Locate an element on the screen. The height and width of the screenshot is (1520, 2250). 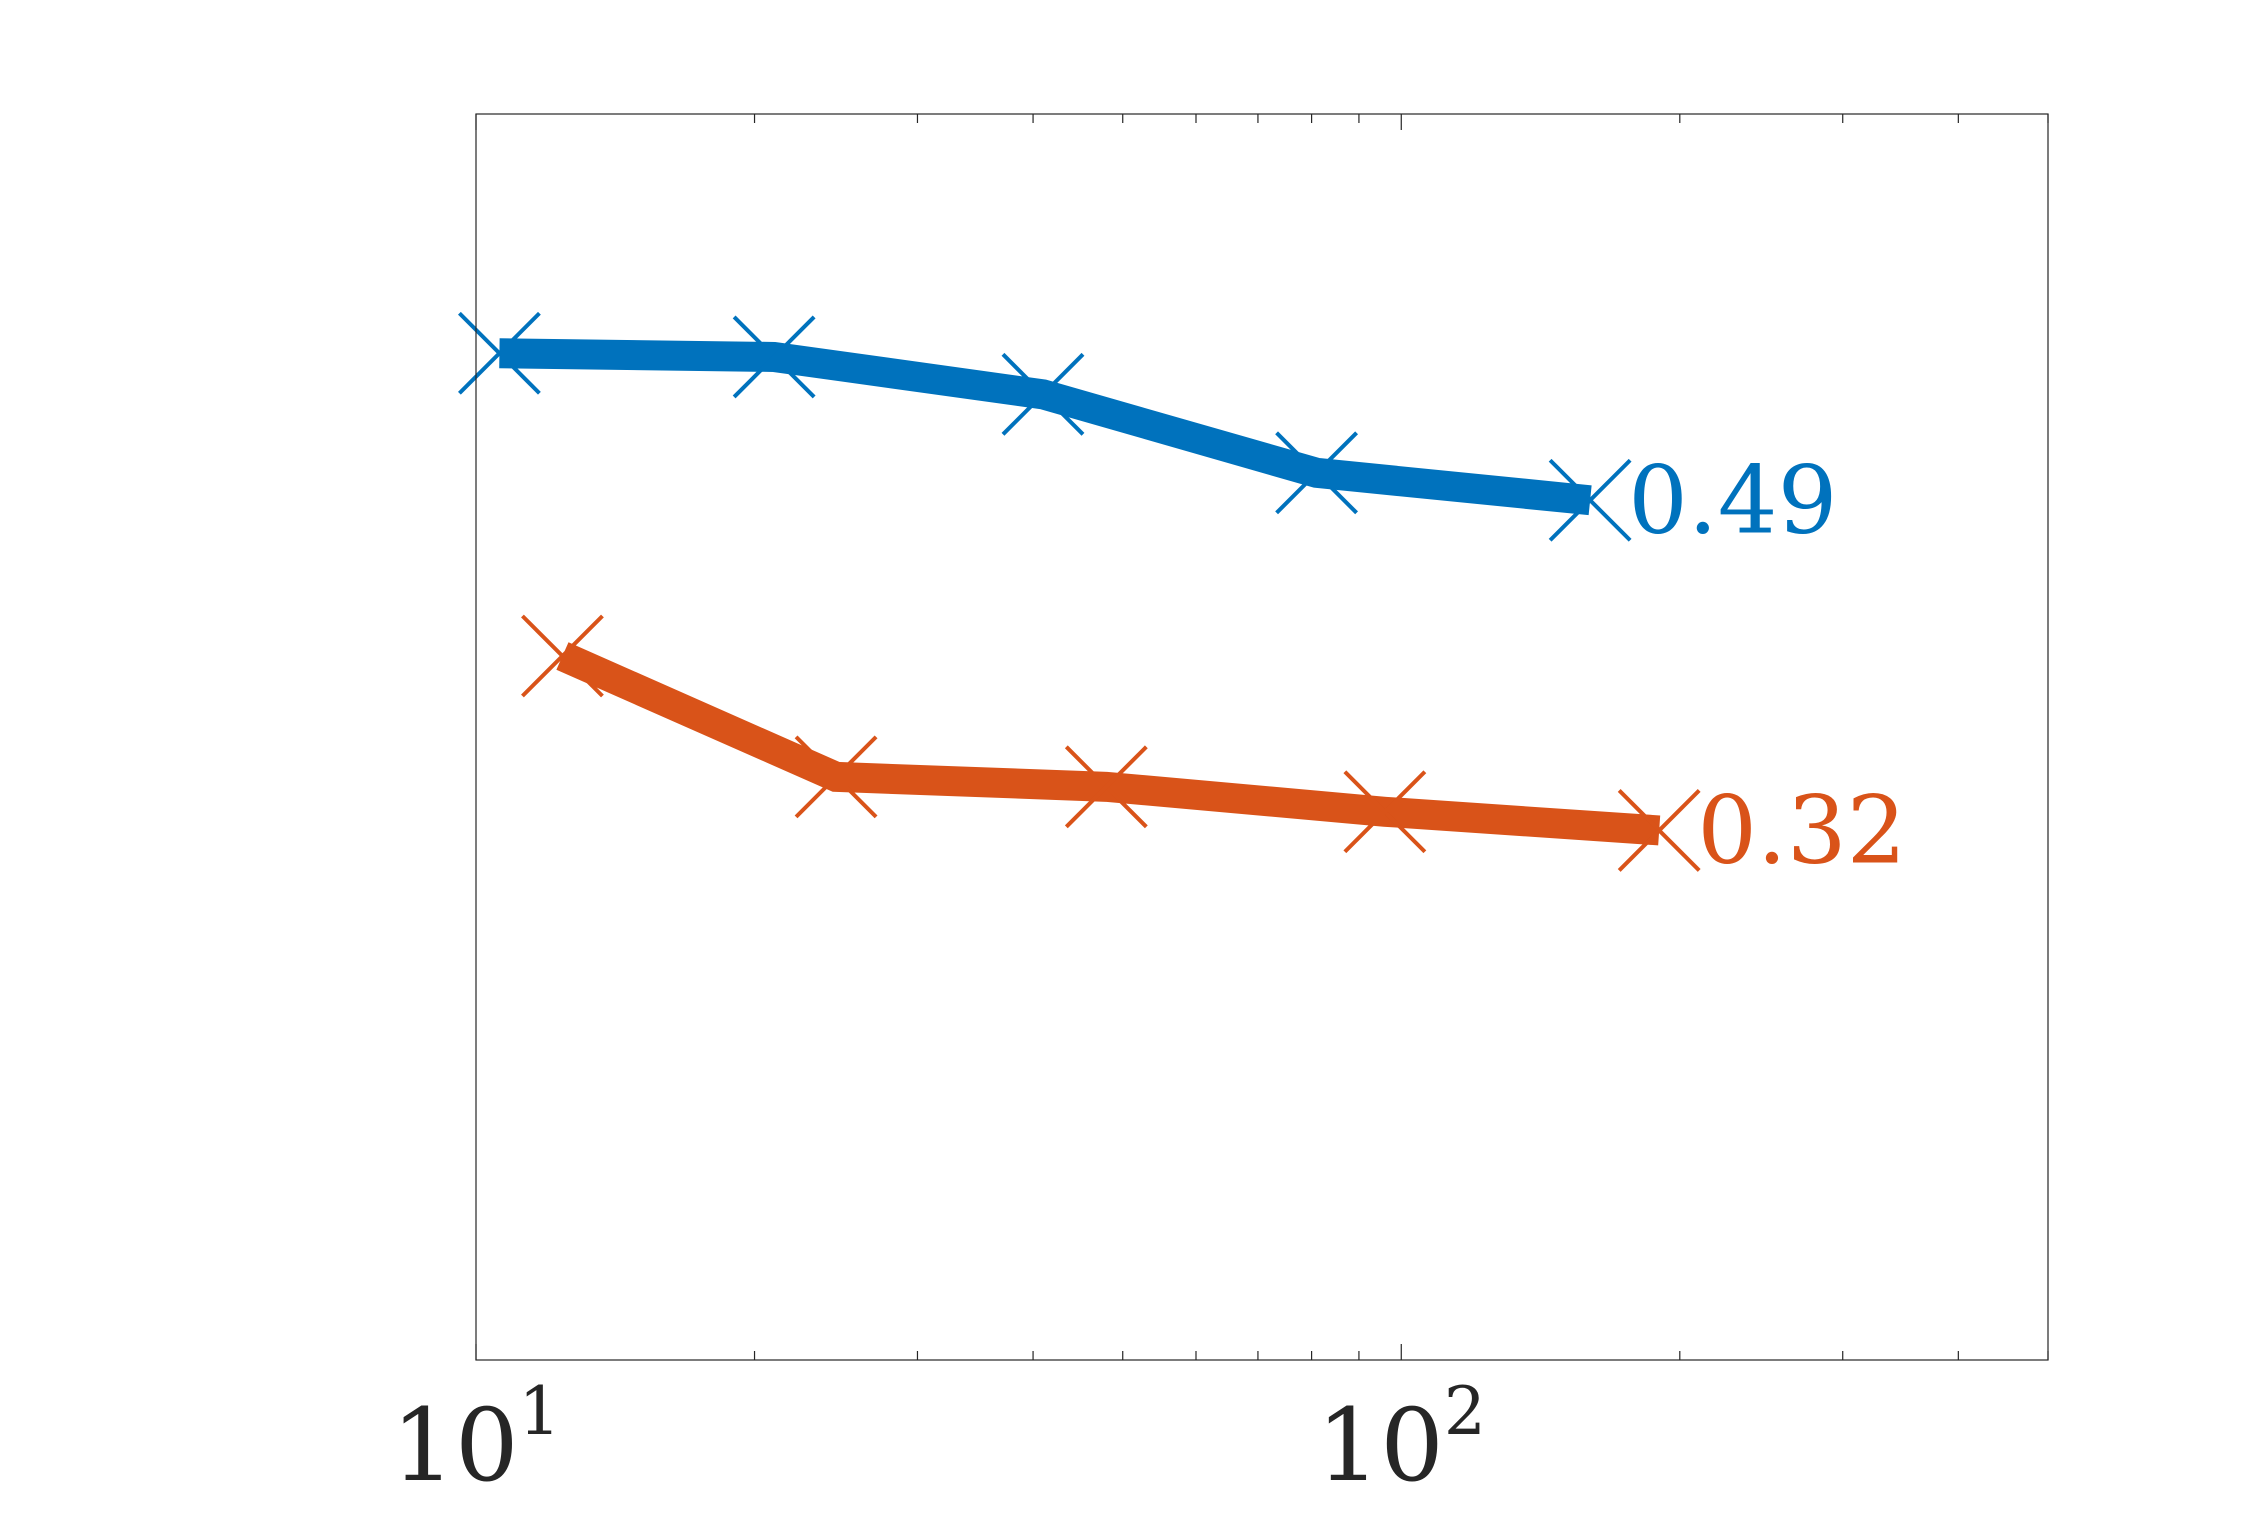
x-tick-exponent: 2 is located at coordinates (1465, 1411).